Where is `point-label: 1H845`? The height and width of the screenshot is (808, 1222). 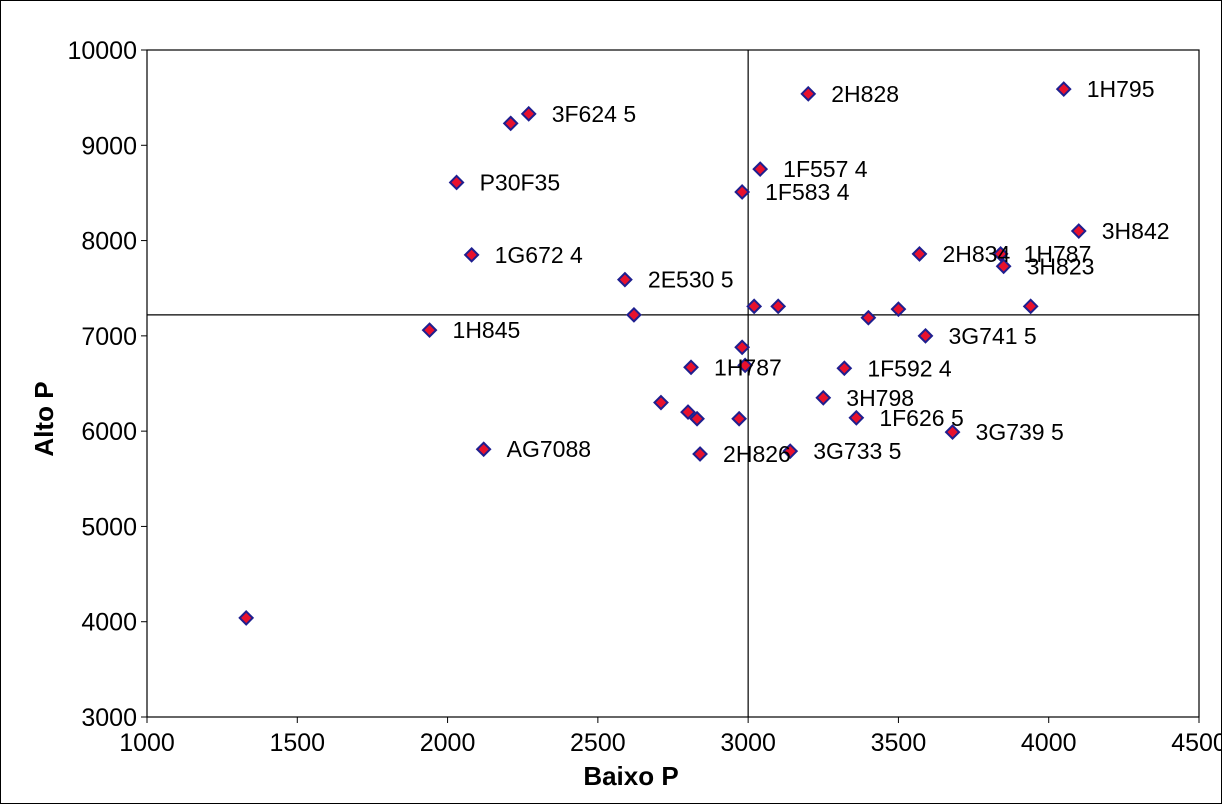 point-label: 1H845 is located at coordinates (487, 330).